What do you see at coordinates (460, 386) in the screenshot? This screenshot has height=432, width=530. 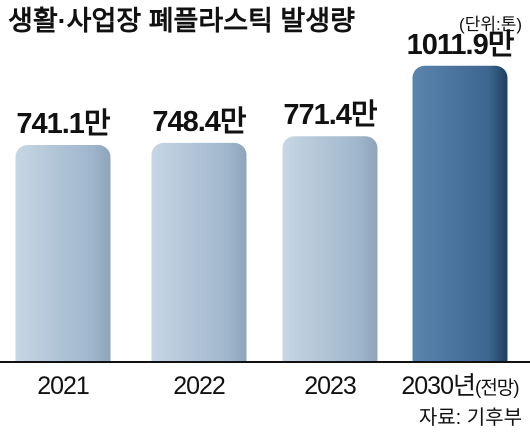 I see `x-tick-label-3: 2030년(전망)` at bounding box center [460, 386].